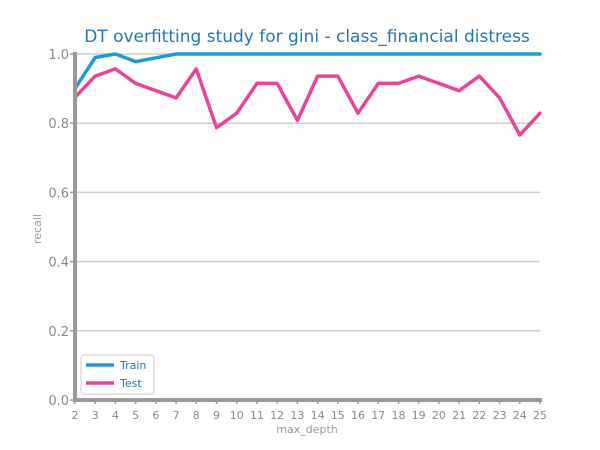  Describe the element at coordinates (398, 415) in the screenshot. I see `x-tick-label: 18` at that location.